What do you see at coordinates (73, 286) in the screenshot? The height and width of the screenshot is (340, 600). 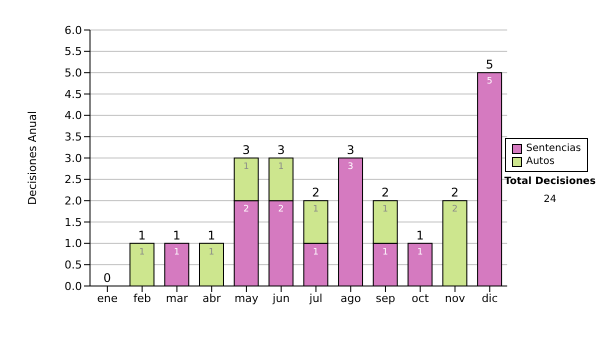 I see `y-tick-label: 0.0` at bounding box center [73, 286].